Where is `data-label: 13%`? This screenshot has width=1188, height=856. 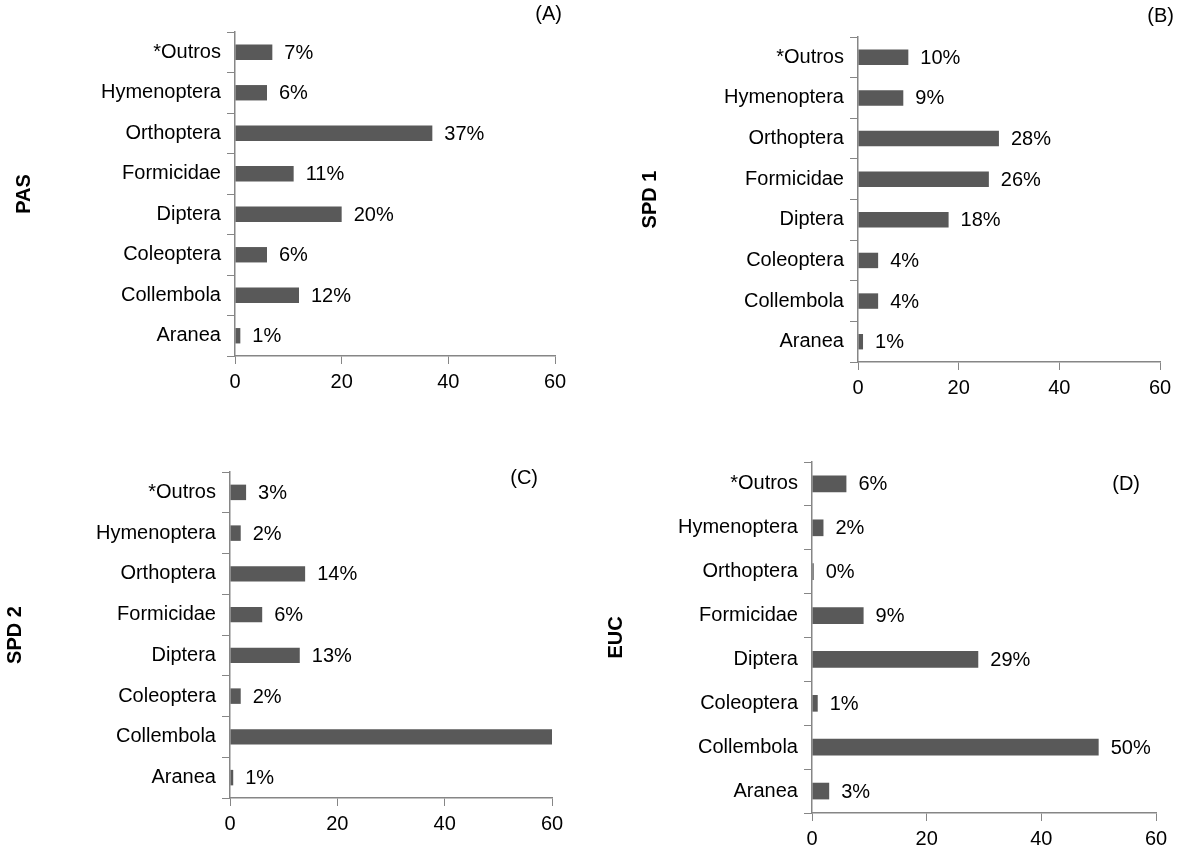 data-label: 13% is located at coordinates (332, 654).